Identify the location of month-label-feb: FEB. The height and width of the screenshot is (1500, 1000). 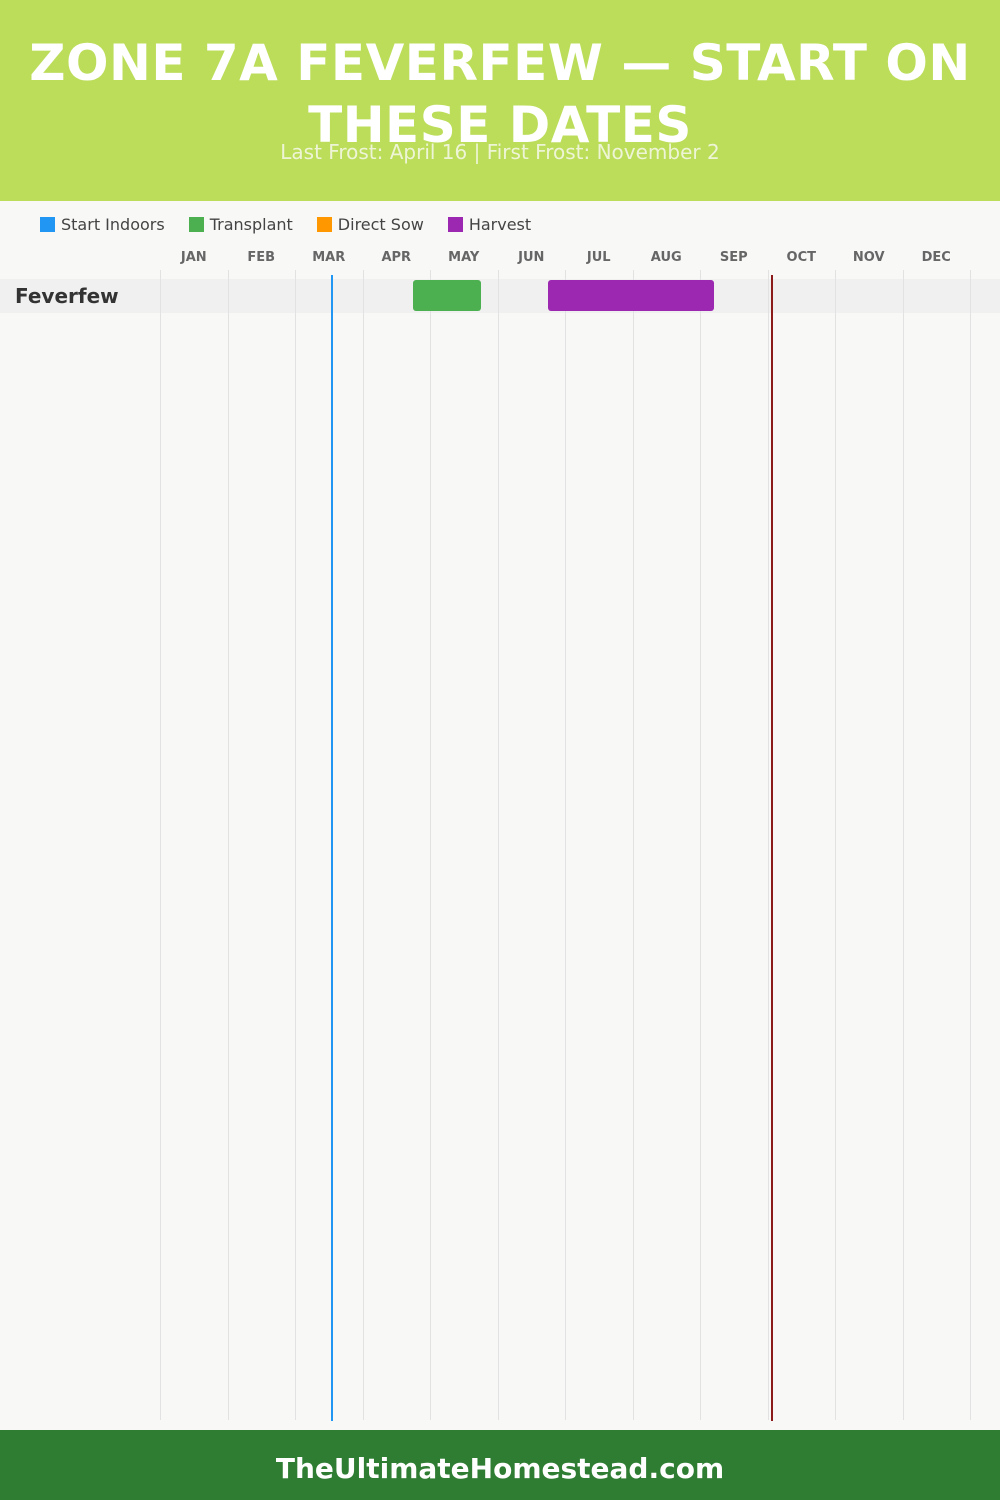
(261, 257).